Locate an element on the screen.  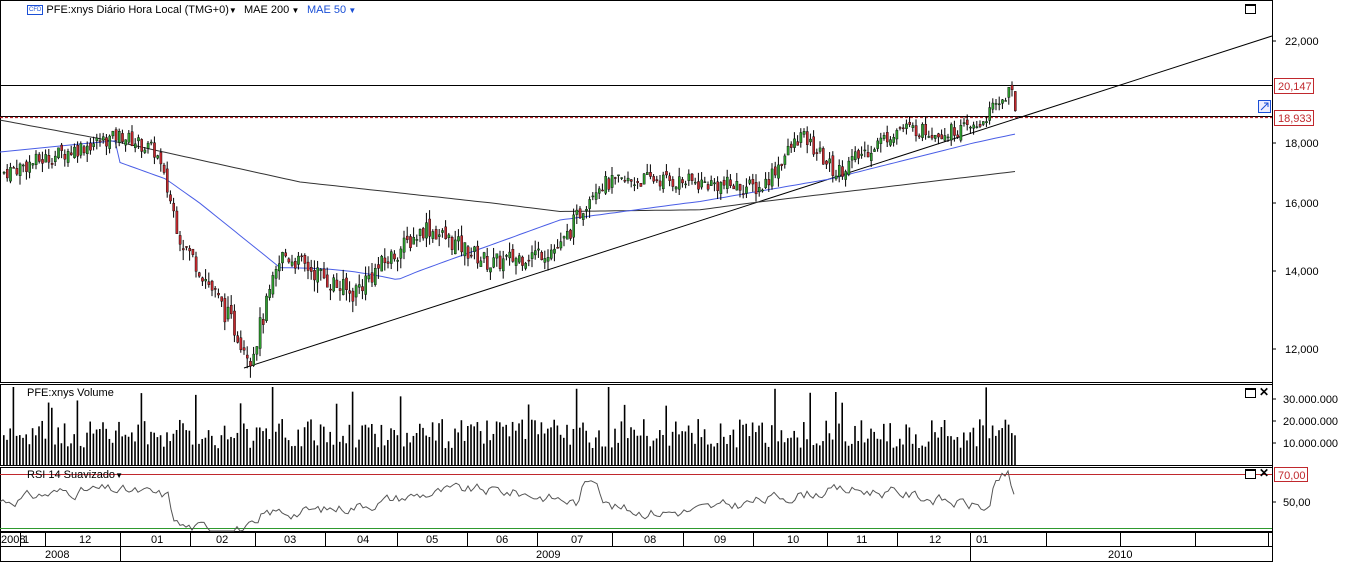
volume-axis: 30.000.000 20.000.000 10.000.000 is located at coordinates (1305, 422).